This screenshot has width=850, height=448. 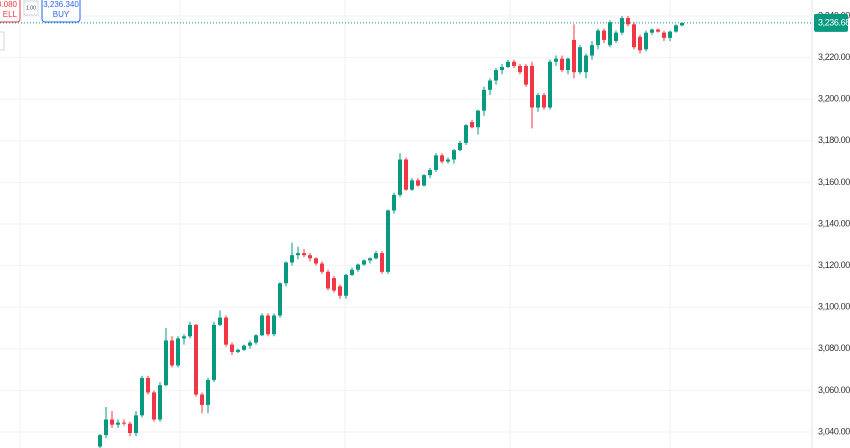 What do you see at coordinates (834, 265) in the screenshot?
I see `y-tick-label: 3,120.000` at bounding box center [834, 265].